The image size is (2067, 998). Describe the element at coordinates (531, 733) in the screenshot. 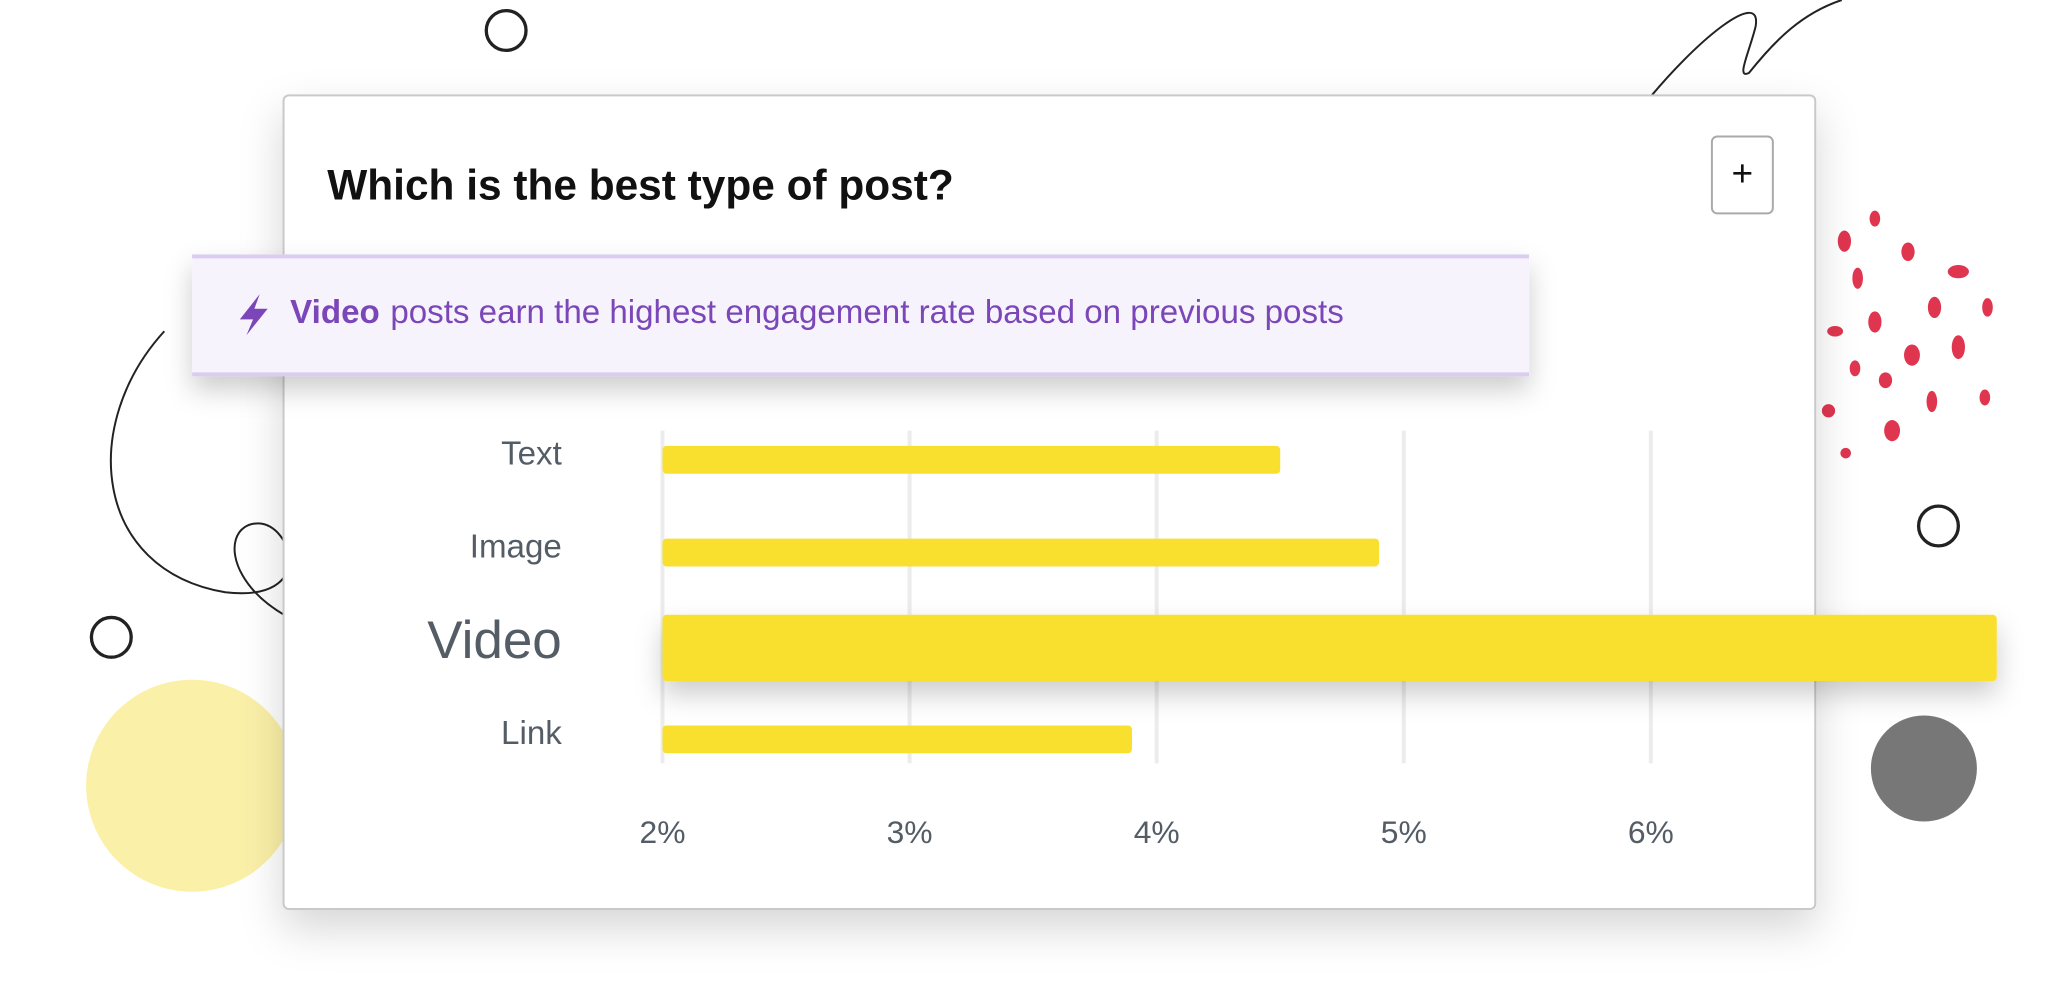

I see `y-tick-label: Link` at that location.